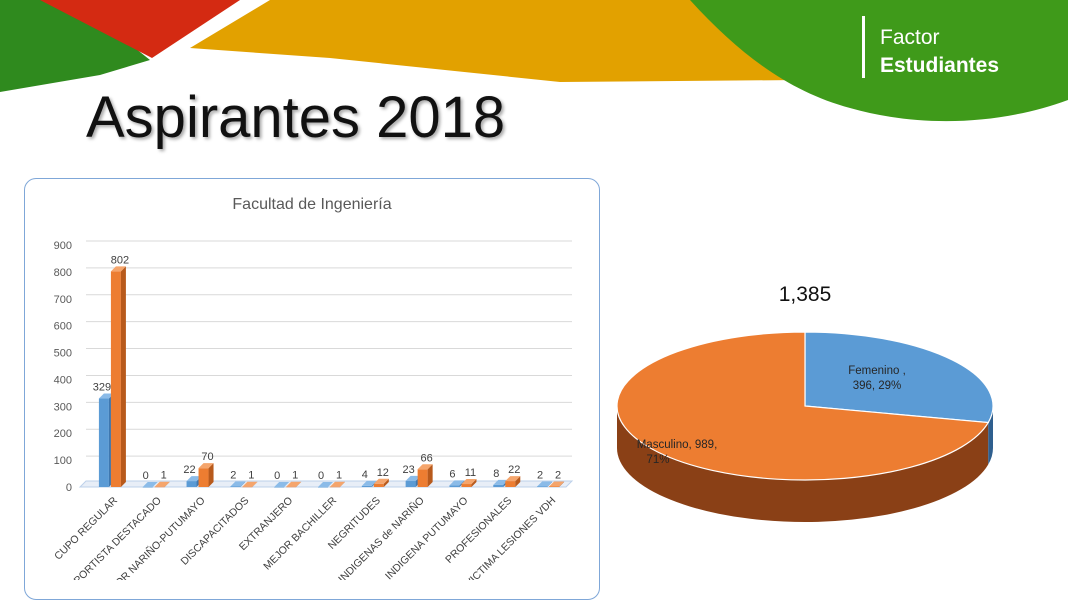 Image resolution: width=1068 pixels, height=600 pixels. I want to click on y-tick-label: 600, so click(63, 327).